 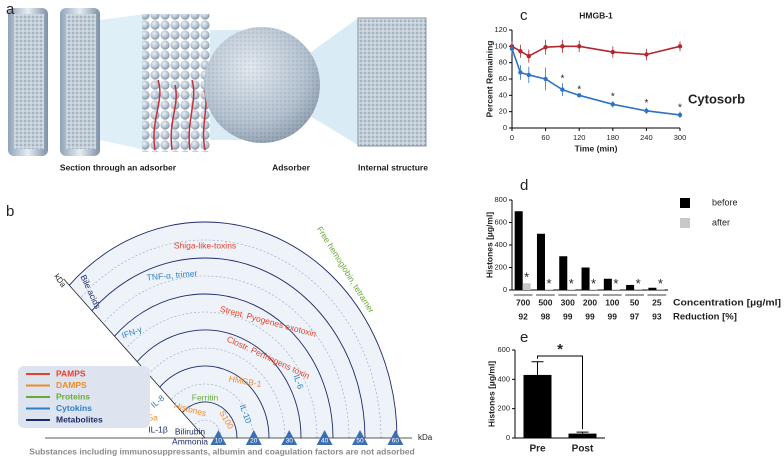 What do you see at coordinates (118, 167) in the screenshot?
I see `caption: Section through an adsorber` at bounding box center [118, 167].